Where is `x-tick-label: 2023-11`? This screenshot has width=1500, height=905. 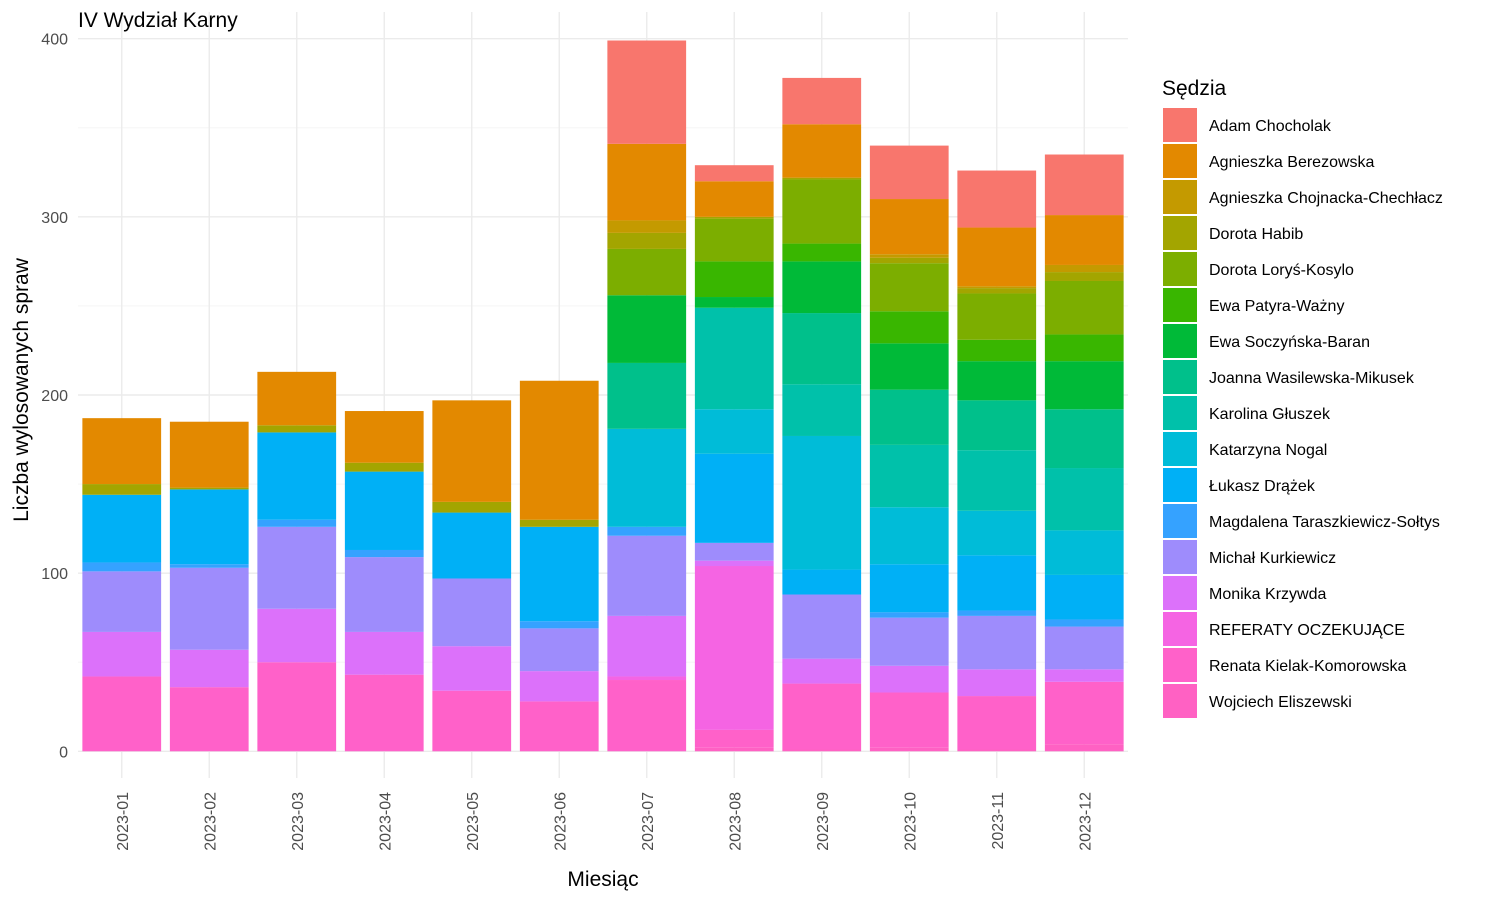 x-tick-label: 2023-11 is located at coordinates (998, 821).